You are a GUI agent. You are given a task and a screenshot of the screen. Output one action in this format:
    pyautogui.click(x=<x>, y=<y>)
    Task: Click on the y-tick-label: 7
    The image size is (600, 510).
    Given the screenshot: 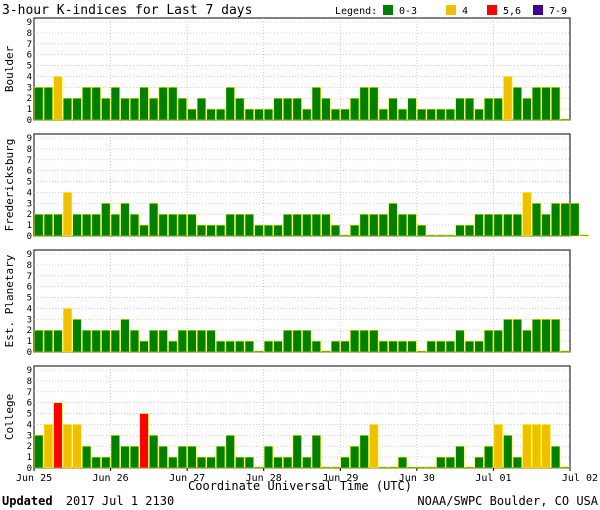 What is the action you would take?
    pyautogui.click(x=29, y=393)
    